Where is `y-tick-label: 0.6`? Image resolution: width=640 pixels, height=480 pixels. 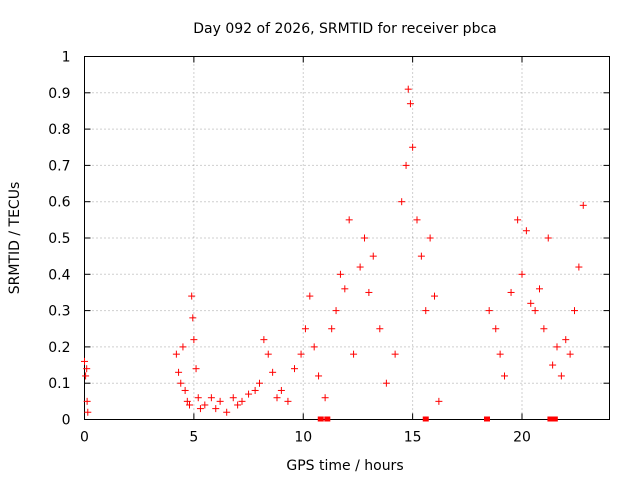
y-tick-label: 0.6 is located at coordinates (59, 203).